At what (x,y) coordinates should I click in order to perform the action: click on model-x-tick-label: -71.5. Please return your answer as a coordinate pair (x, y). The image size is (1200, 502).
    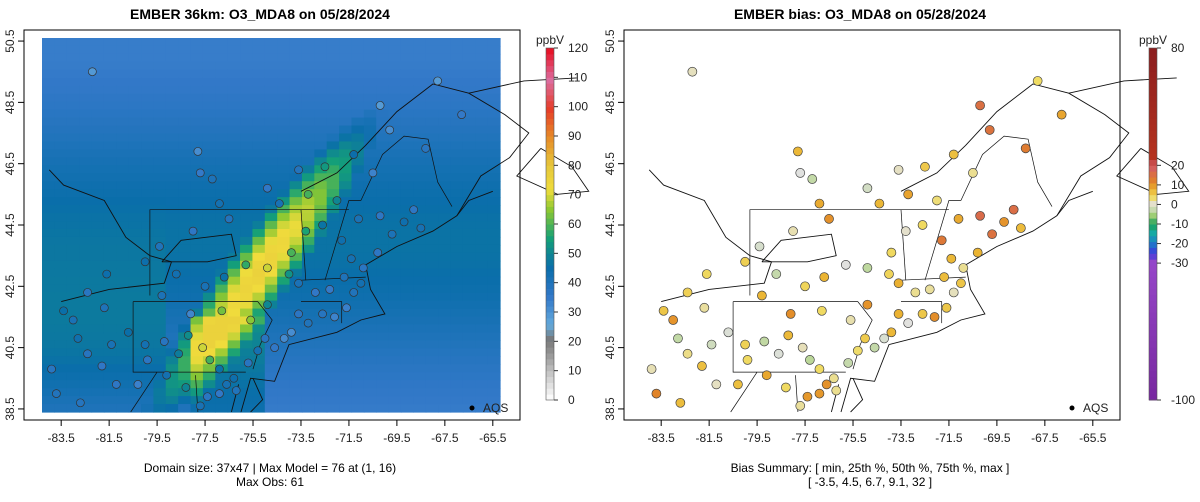
    Looking at the image, I should click on (349, 438).